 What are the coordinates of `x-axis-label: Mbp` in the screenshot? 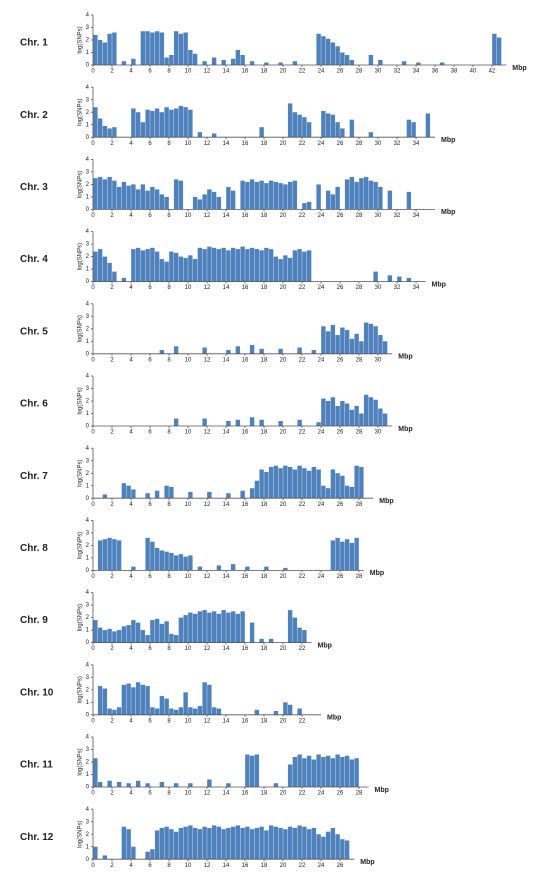 It's located at (386, 501).